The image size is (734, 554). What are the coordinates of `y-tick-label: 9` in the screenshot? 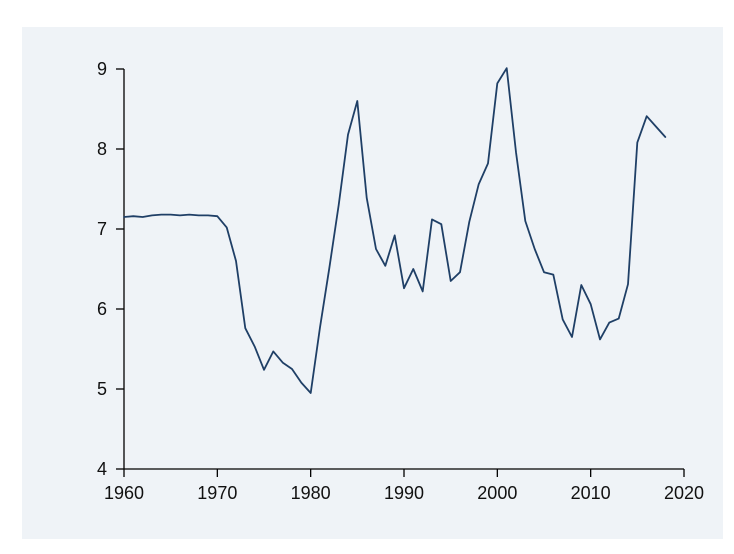 It's located at (102, 69).